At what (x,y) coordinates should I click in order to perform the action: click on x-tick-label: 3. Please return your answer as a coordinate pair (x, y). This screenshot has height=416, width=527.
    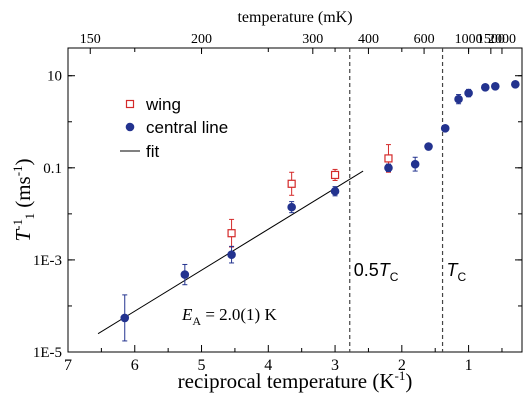
    Looking at the image, I should click on (335, 365).